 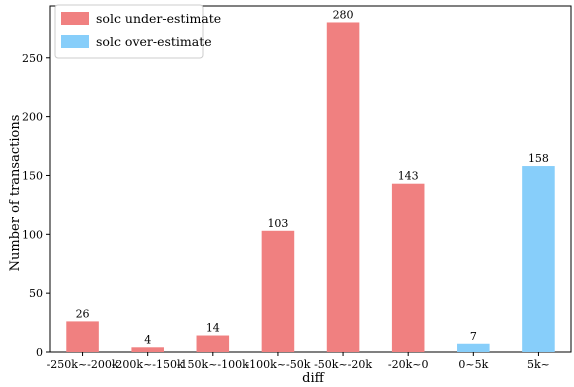 I want to click on x-tick-label: -20k~0, so click(x=408, y=364).